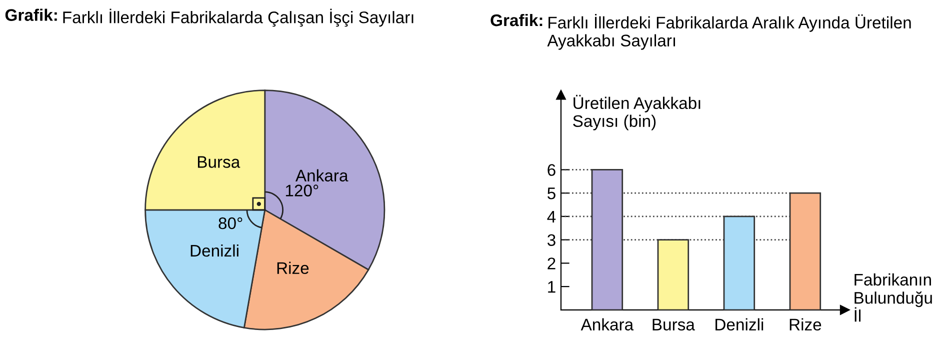 The height and width of the screenshot is (349, 946). What do you see at coordinates (700, 32) in the screenshot?
I see `chart-title: Grafik: Farklı İllerdeki Fabrikalarda Aralık Ayında Üretilen Ayakkabı Sayıları` at bounding box center [700, 32].